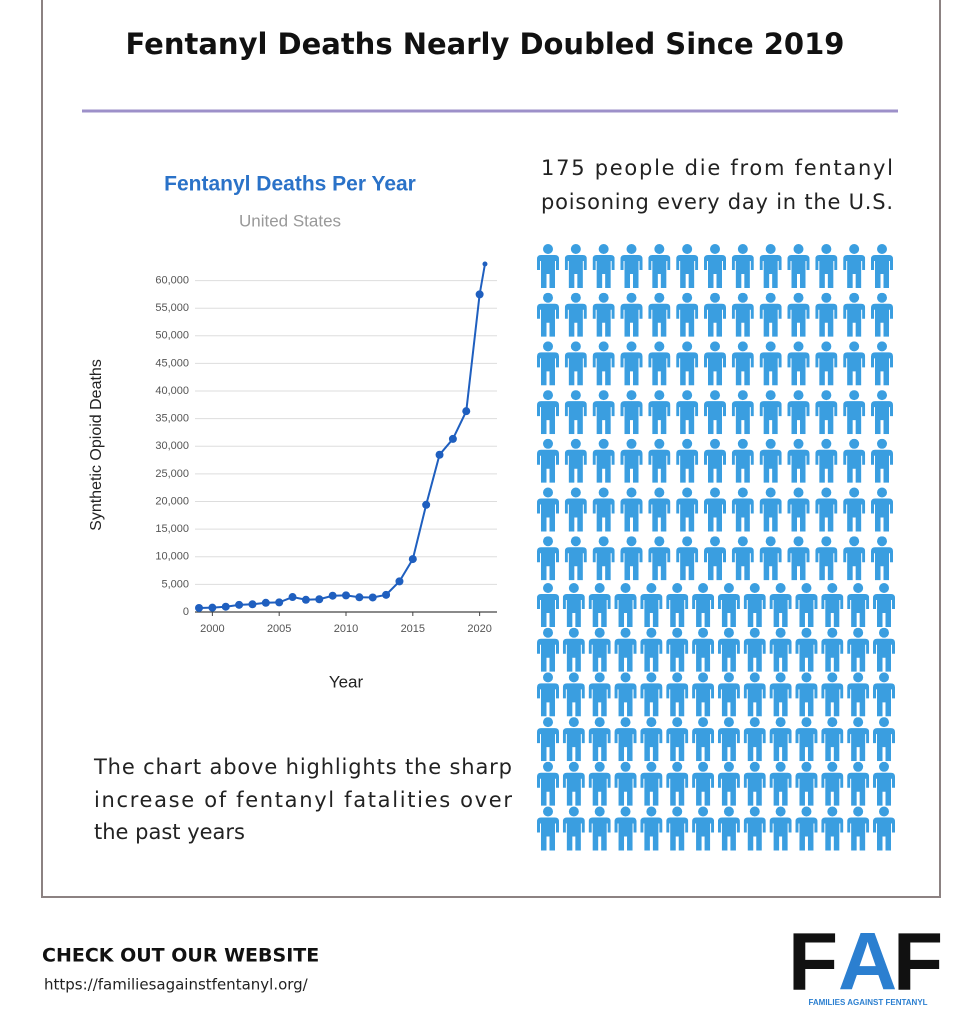 Image resolution: width=980 pixels, height=1023 pixels. I want to click on stat-text: poisoning every day in the U.S., so click(717, 202).